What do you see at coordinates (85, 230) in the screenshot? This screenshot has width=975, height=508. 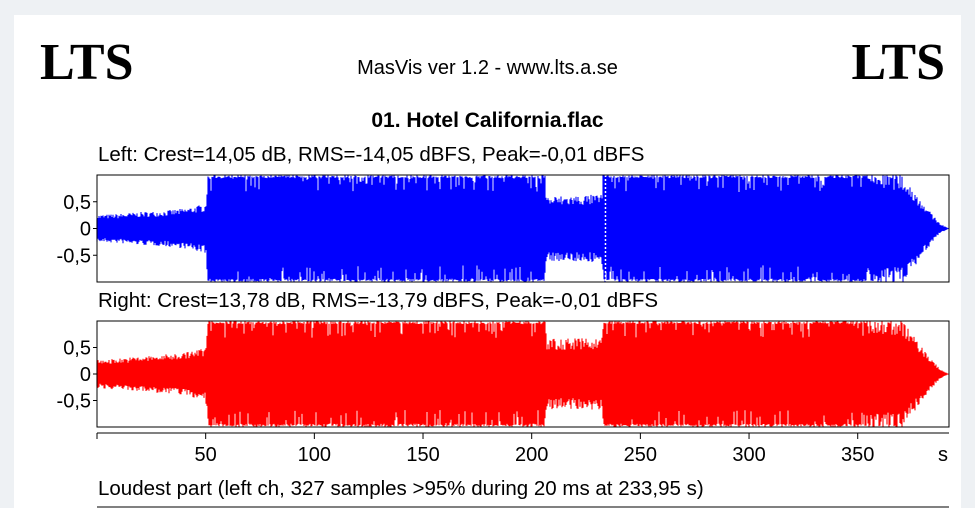 I see `left-y-tick-label: 0` at bounding box center [85, 230].